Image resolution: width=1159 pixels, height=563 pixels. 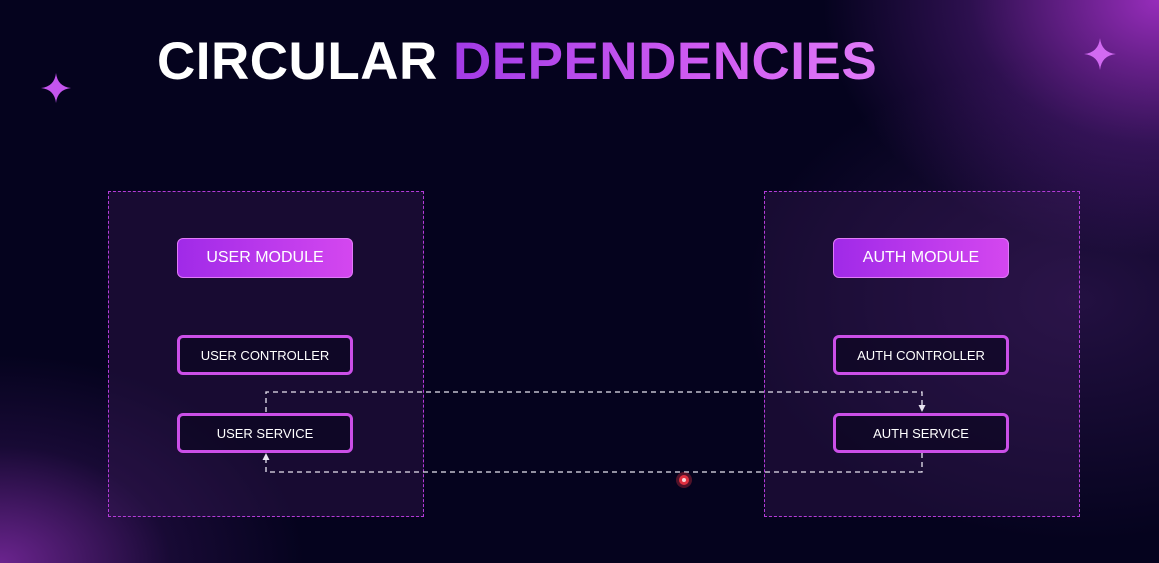 I want to click on user-controller-box: USER CONTROLLER, so click(x=265, y=355).